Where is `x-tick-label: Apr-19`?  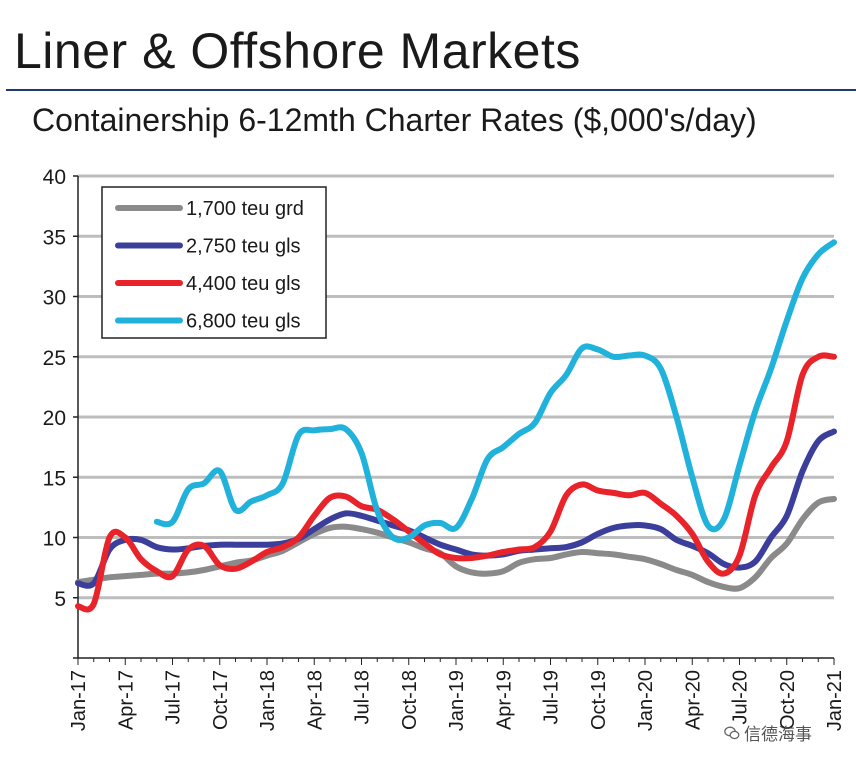
x-tick-label: Apr-19 is located at coordinates (504, 700).